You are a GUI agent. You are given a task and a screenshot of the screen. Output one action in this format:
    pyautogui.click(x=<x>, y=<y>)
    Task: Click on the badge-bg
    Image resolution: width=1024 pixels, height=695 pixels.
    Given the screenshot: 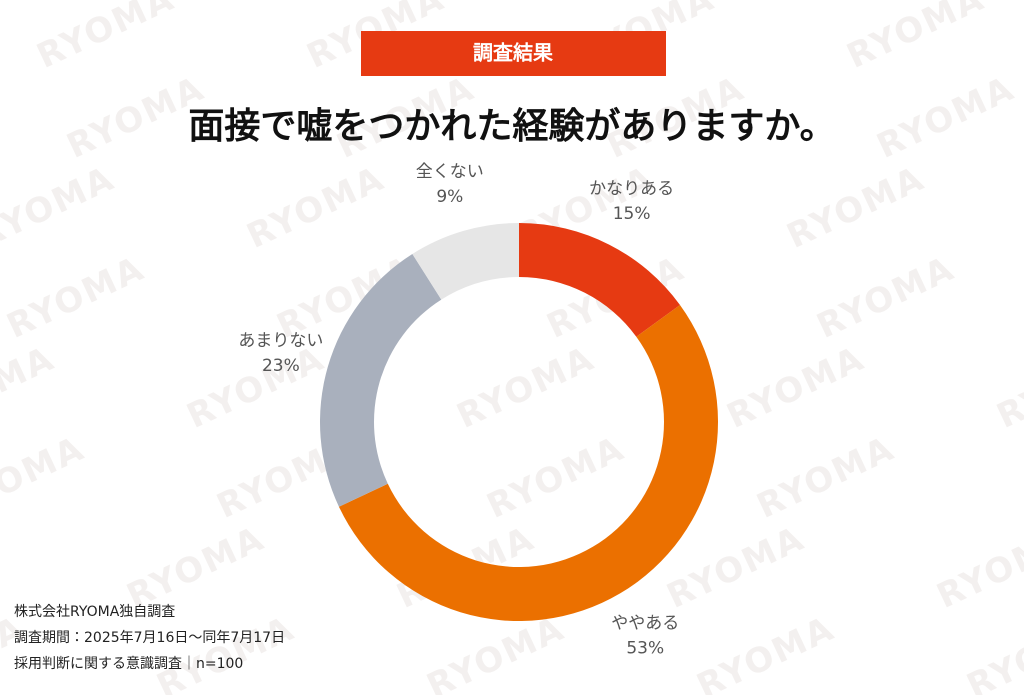 What is the action you would take?
    pyautogui.click(x=513, y=53)
    